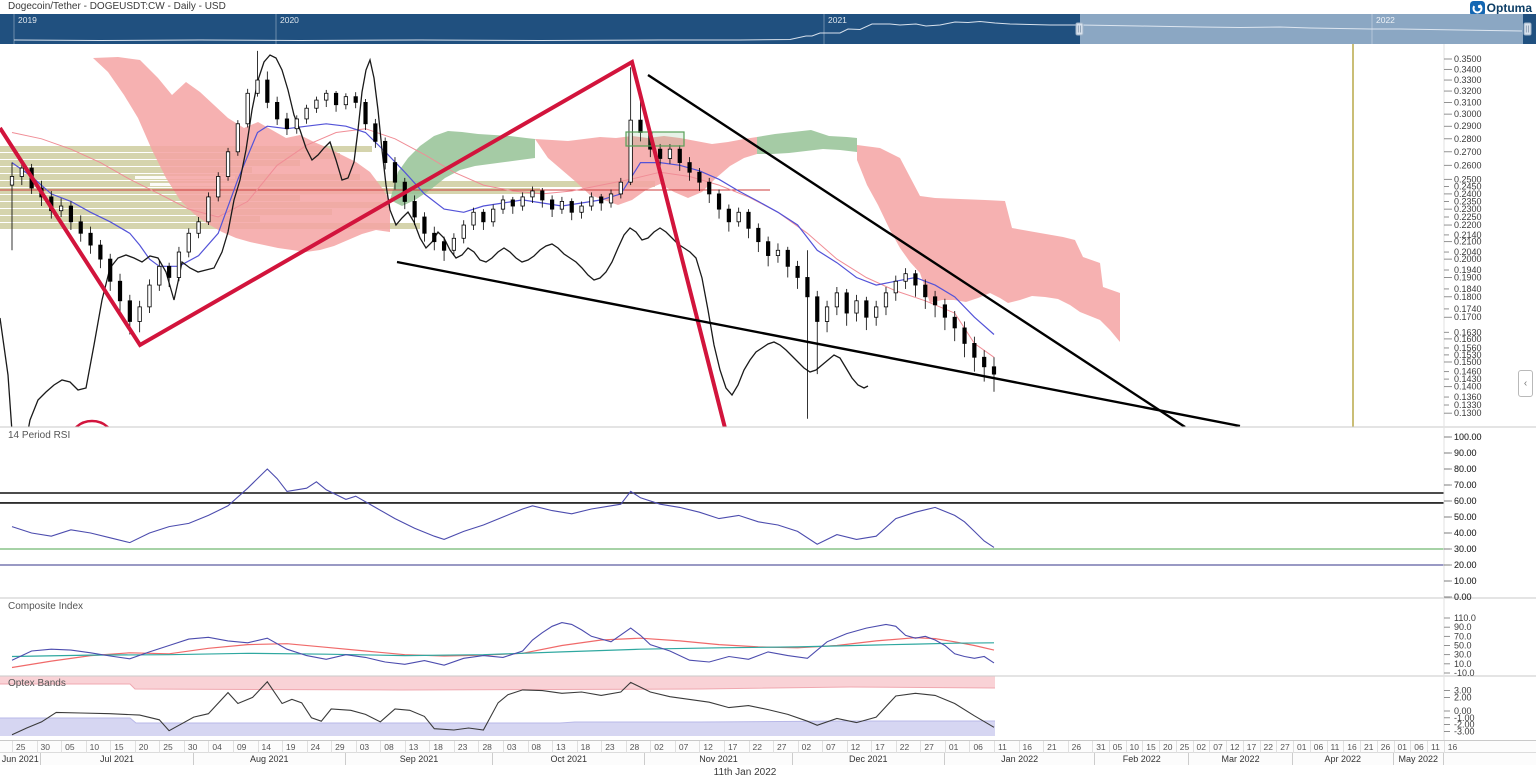 The height and width of the screenshot is (783, 1536). What do you see at coordinates (1463, 646) in the screenshot?
I see `svg-text: 50.0` at bounding box center [1463, 646].